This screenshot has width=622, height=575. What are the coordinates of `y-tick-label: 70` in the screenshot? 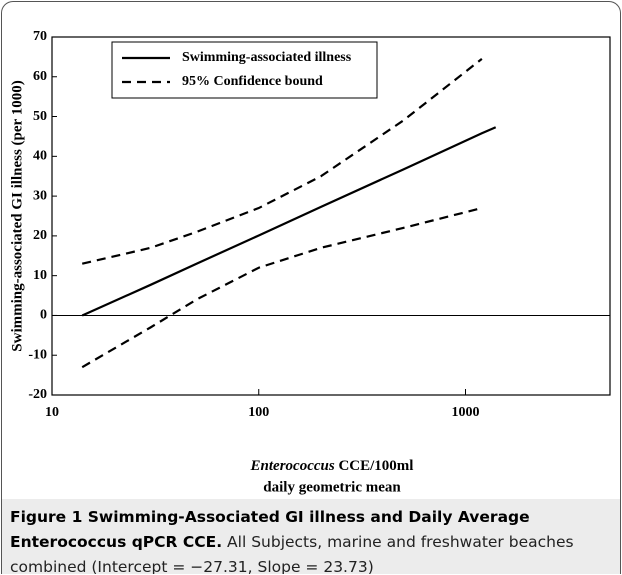 It's located at (40, 36).